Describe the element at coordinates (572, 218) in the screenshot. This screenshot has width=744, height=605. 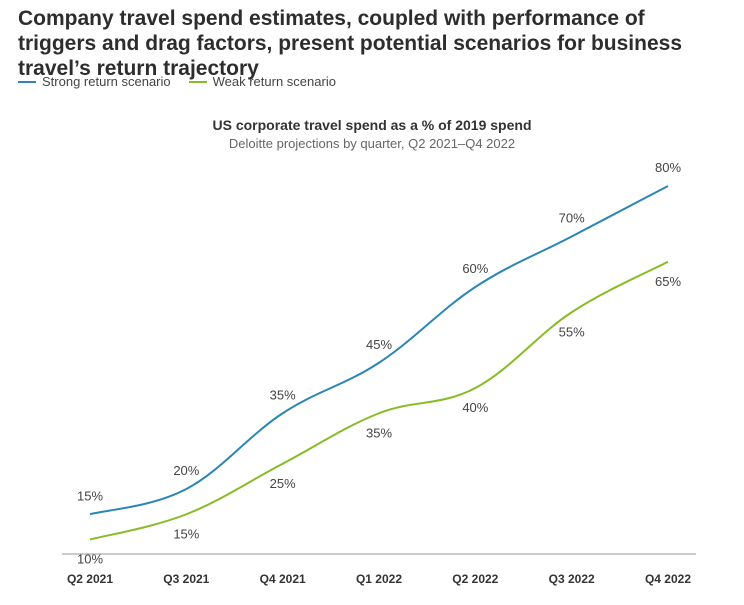
I see `data-label-strong: 70%` at that location.